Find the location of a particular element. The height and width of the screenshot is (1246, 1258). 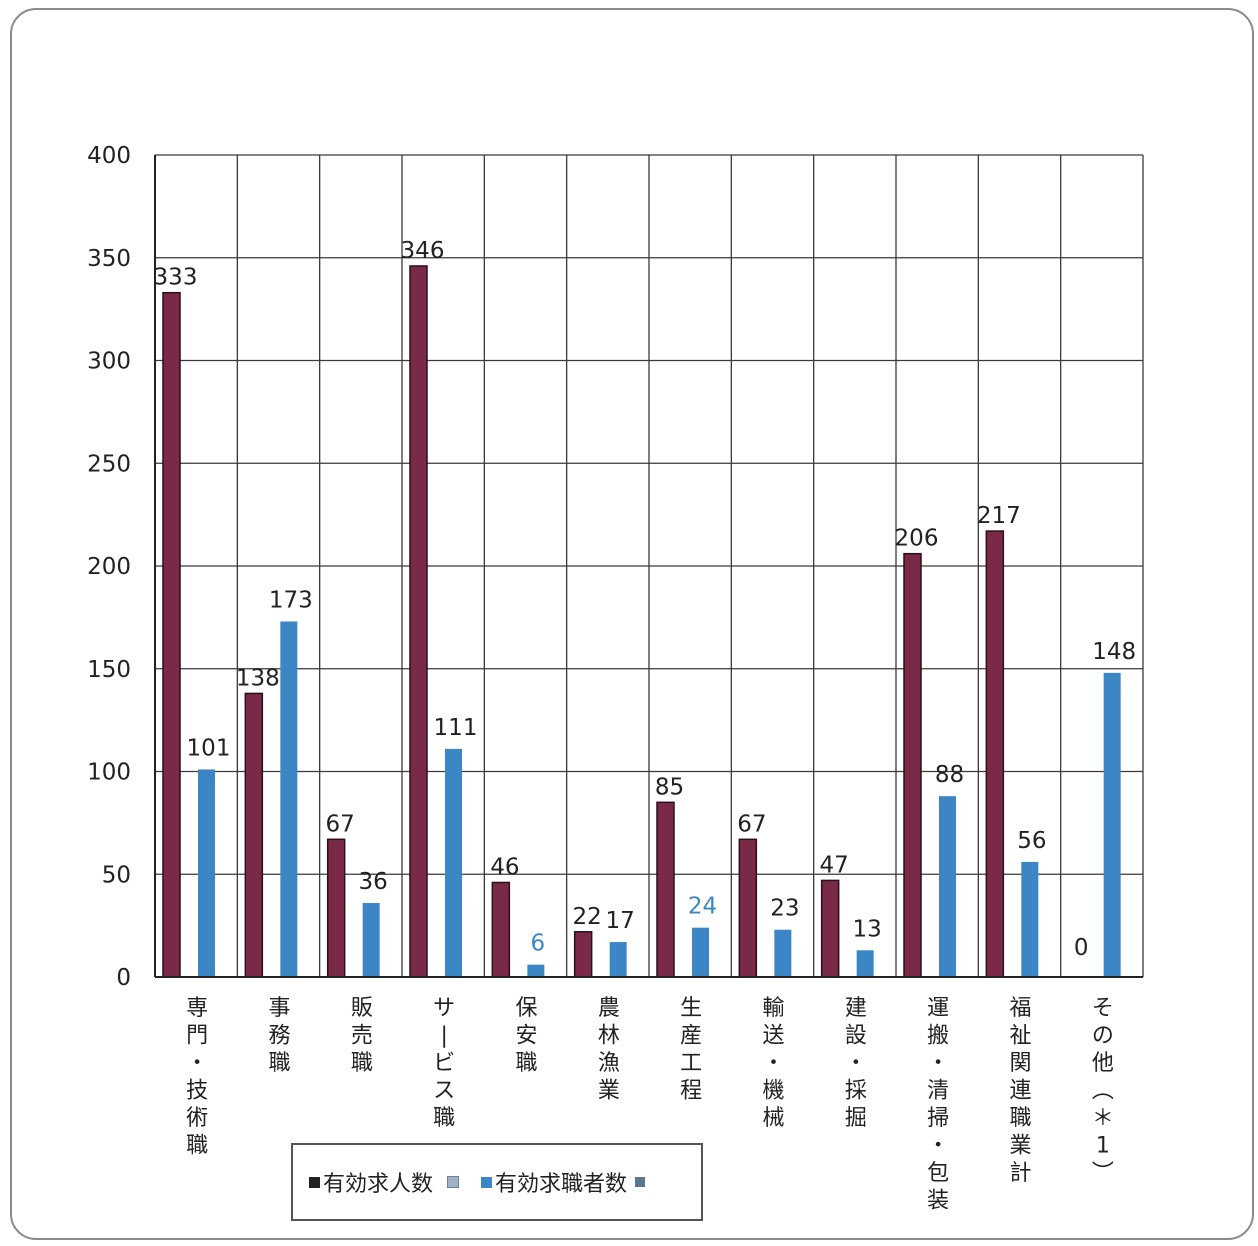

data-label-openings: 22 is located at coordinates (587, 917).